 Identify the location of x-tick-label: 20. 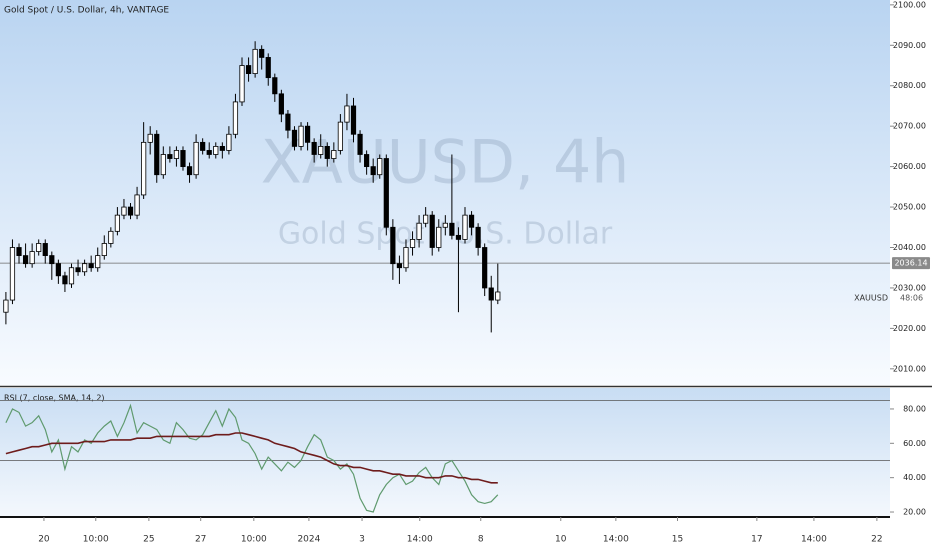
(44, 540).